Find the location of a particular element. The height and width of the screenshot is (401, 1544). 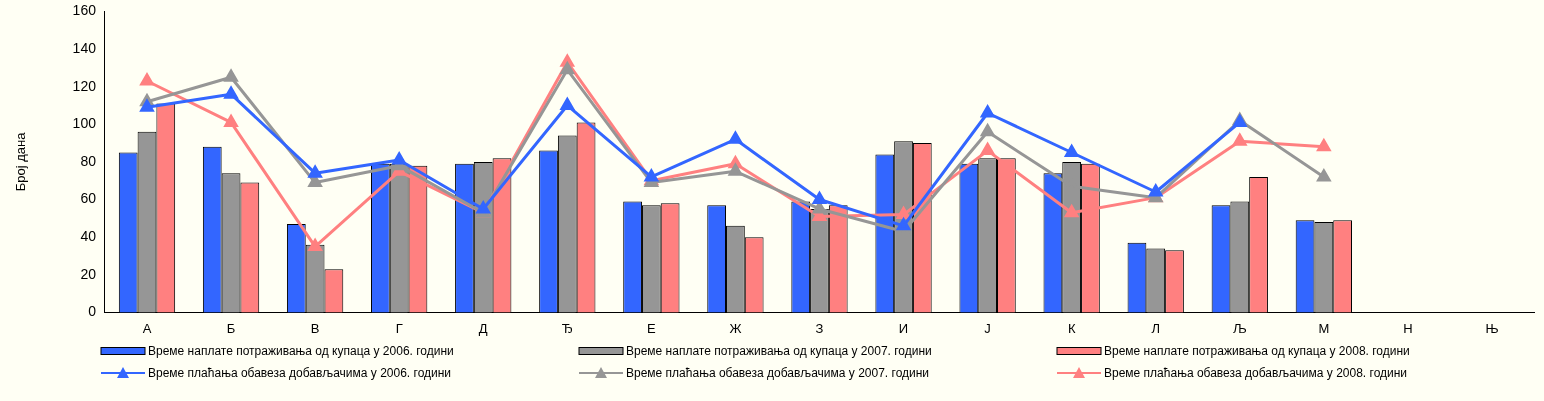

x-tick-label: Ј is located at coordinates (987, 328).